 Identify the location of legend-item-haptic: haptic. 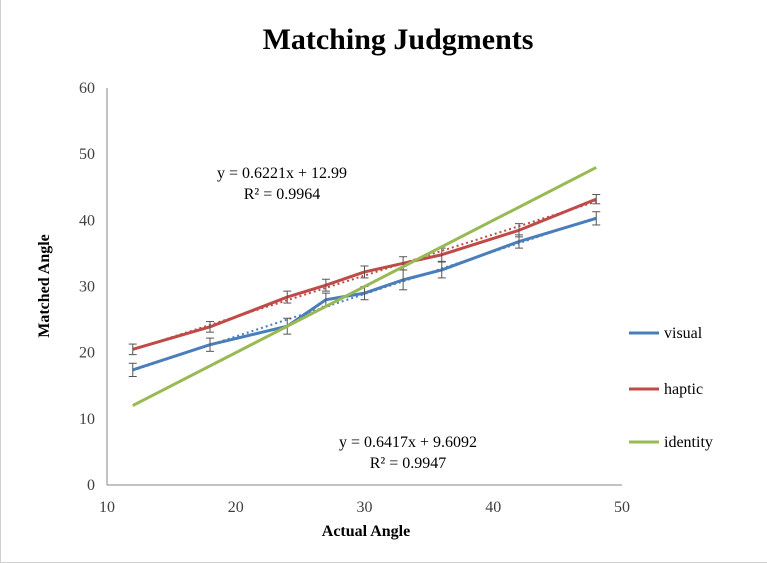
(666, 389).